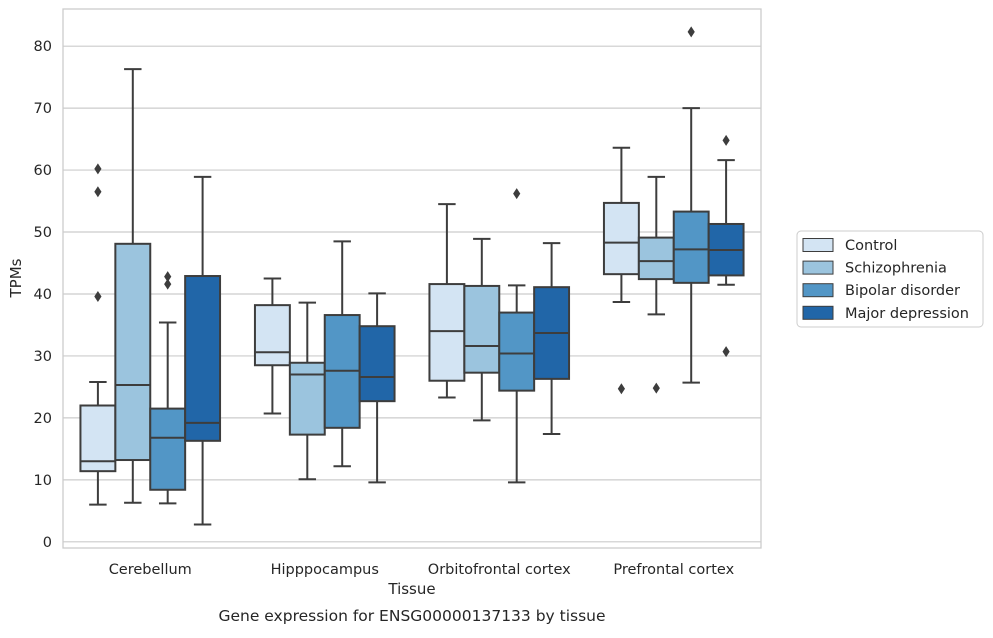 The width and height of the screenshot is (993, 638). What do you see at coordinates (16, 278) in the screenshot?
I see `y-axis-label: TPMs` at bounding box center [16, 278].